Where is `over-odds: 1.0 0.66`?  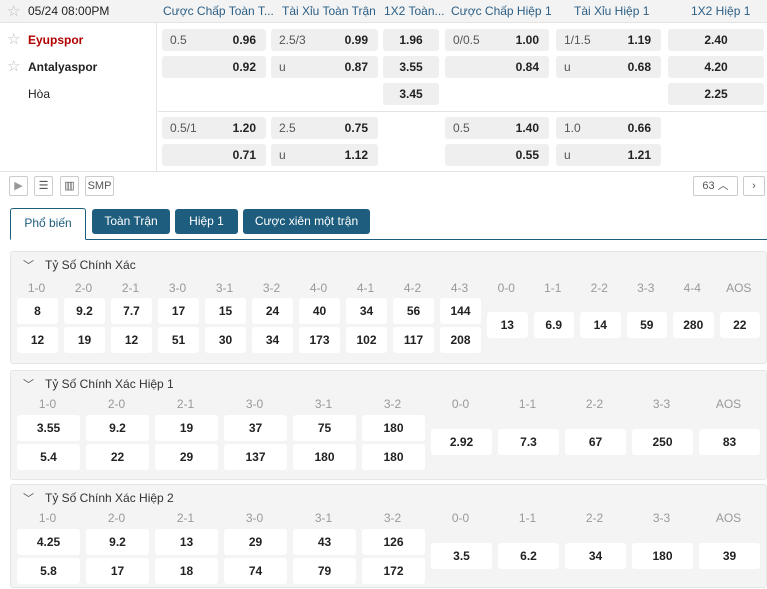 over-odds: 1.0 0.66 is located at coordinates (608, 128).